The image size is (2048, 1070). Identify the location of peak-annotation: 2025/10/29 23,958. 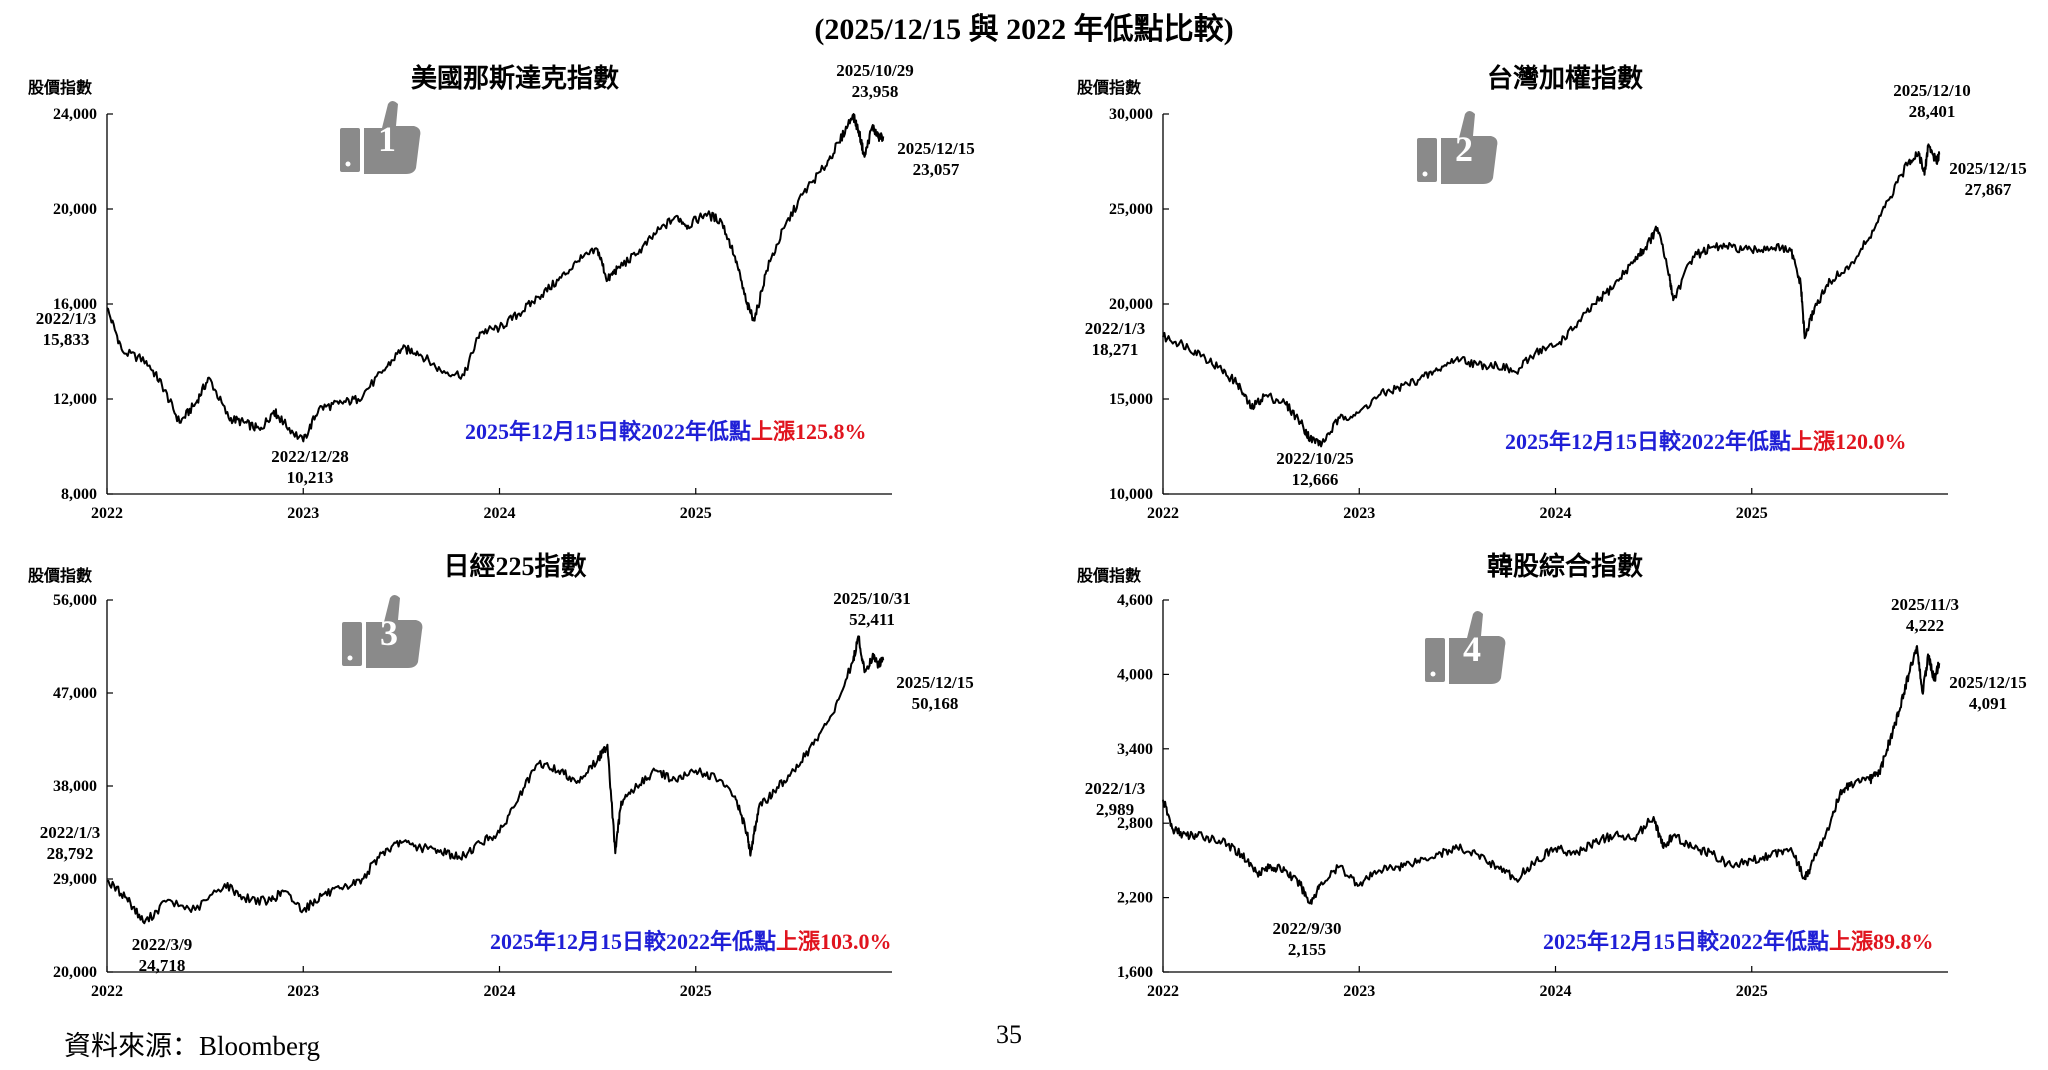
(875, 81).